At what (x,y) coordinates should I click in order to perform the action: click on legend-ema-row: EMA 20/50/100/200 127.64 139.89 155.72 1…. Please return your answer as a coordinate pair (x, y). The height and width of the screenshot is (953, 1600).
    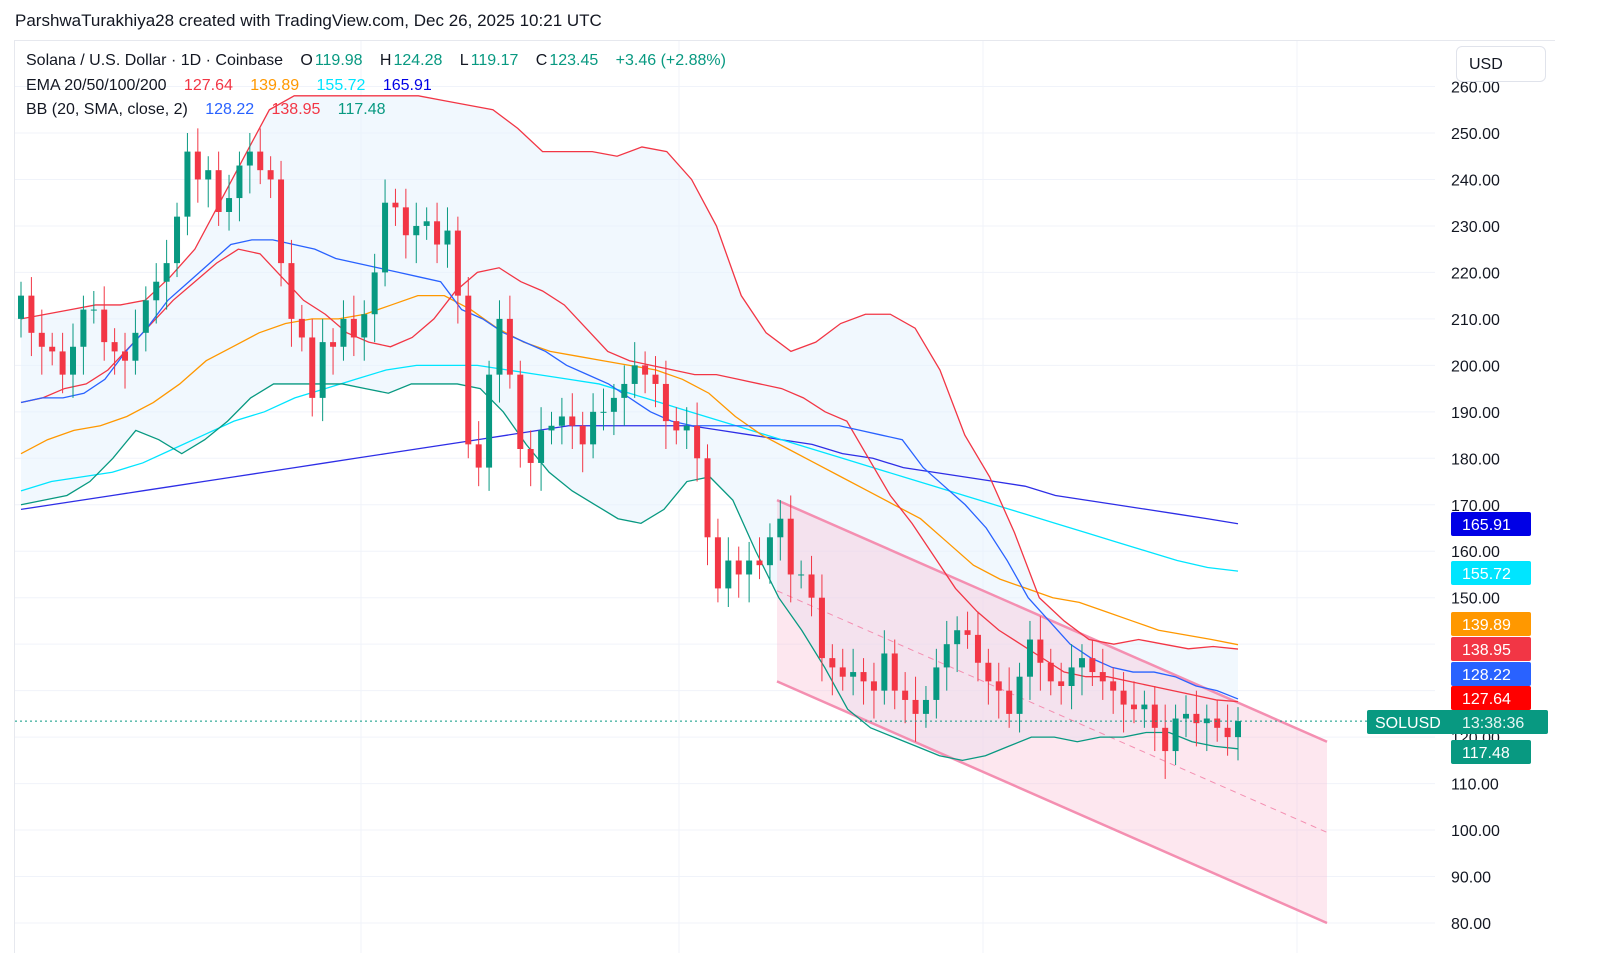
    Looking at the image, I should click on (230, 86).